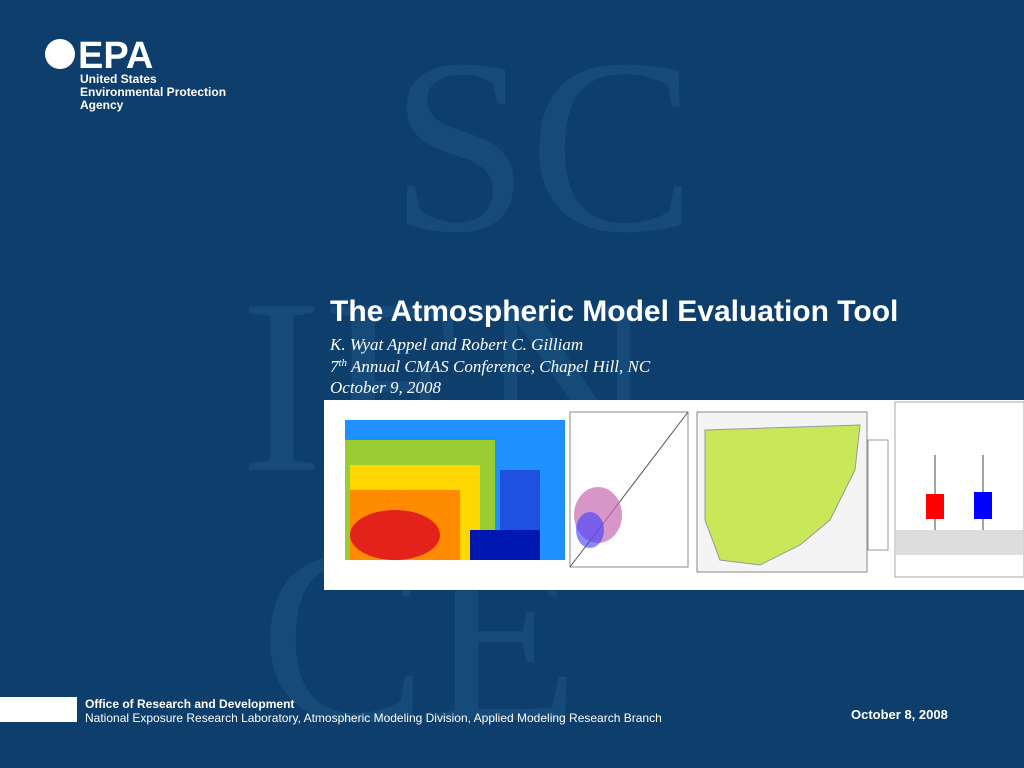 The height and width of the screenshot is (768, 1024). Describe the element at coordinates (153, 92) in the screenshot. I see `logo-line: Environmental Protection` at that location.